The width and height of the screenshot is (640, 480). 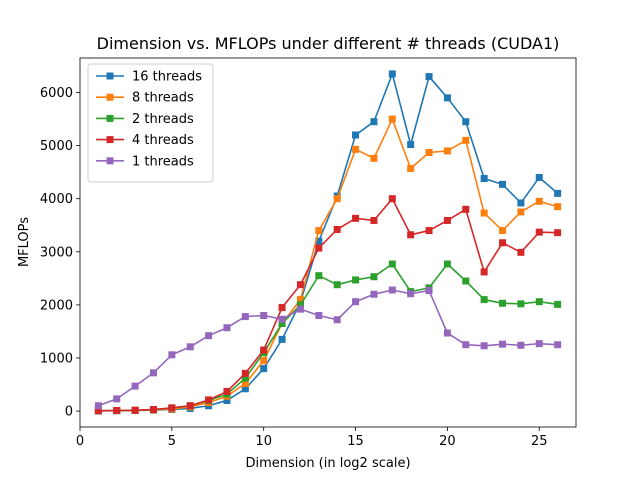 I want to click on x-tick-label: 15, so click(x=355, y=441).